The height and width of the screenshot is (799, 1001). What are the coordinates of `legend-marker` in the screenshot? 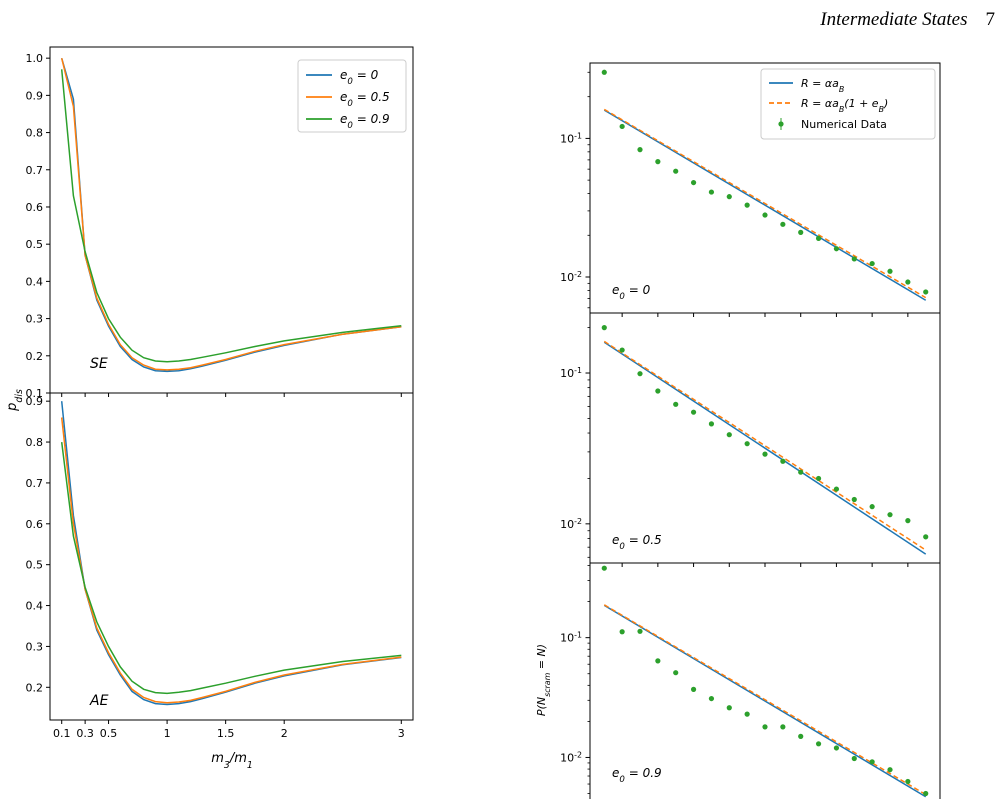 It's located at (781, 124).